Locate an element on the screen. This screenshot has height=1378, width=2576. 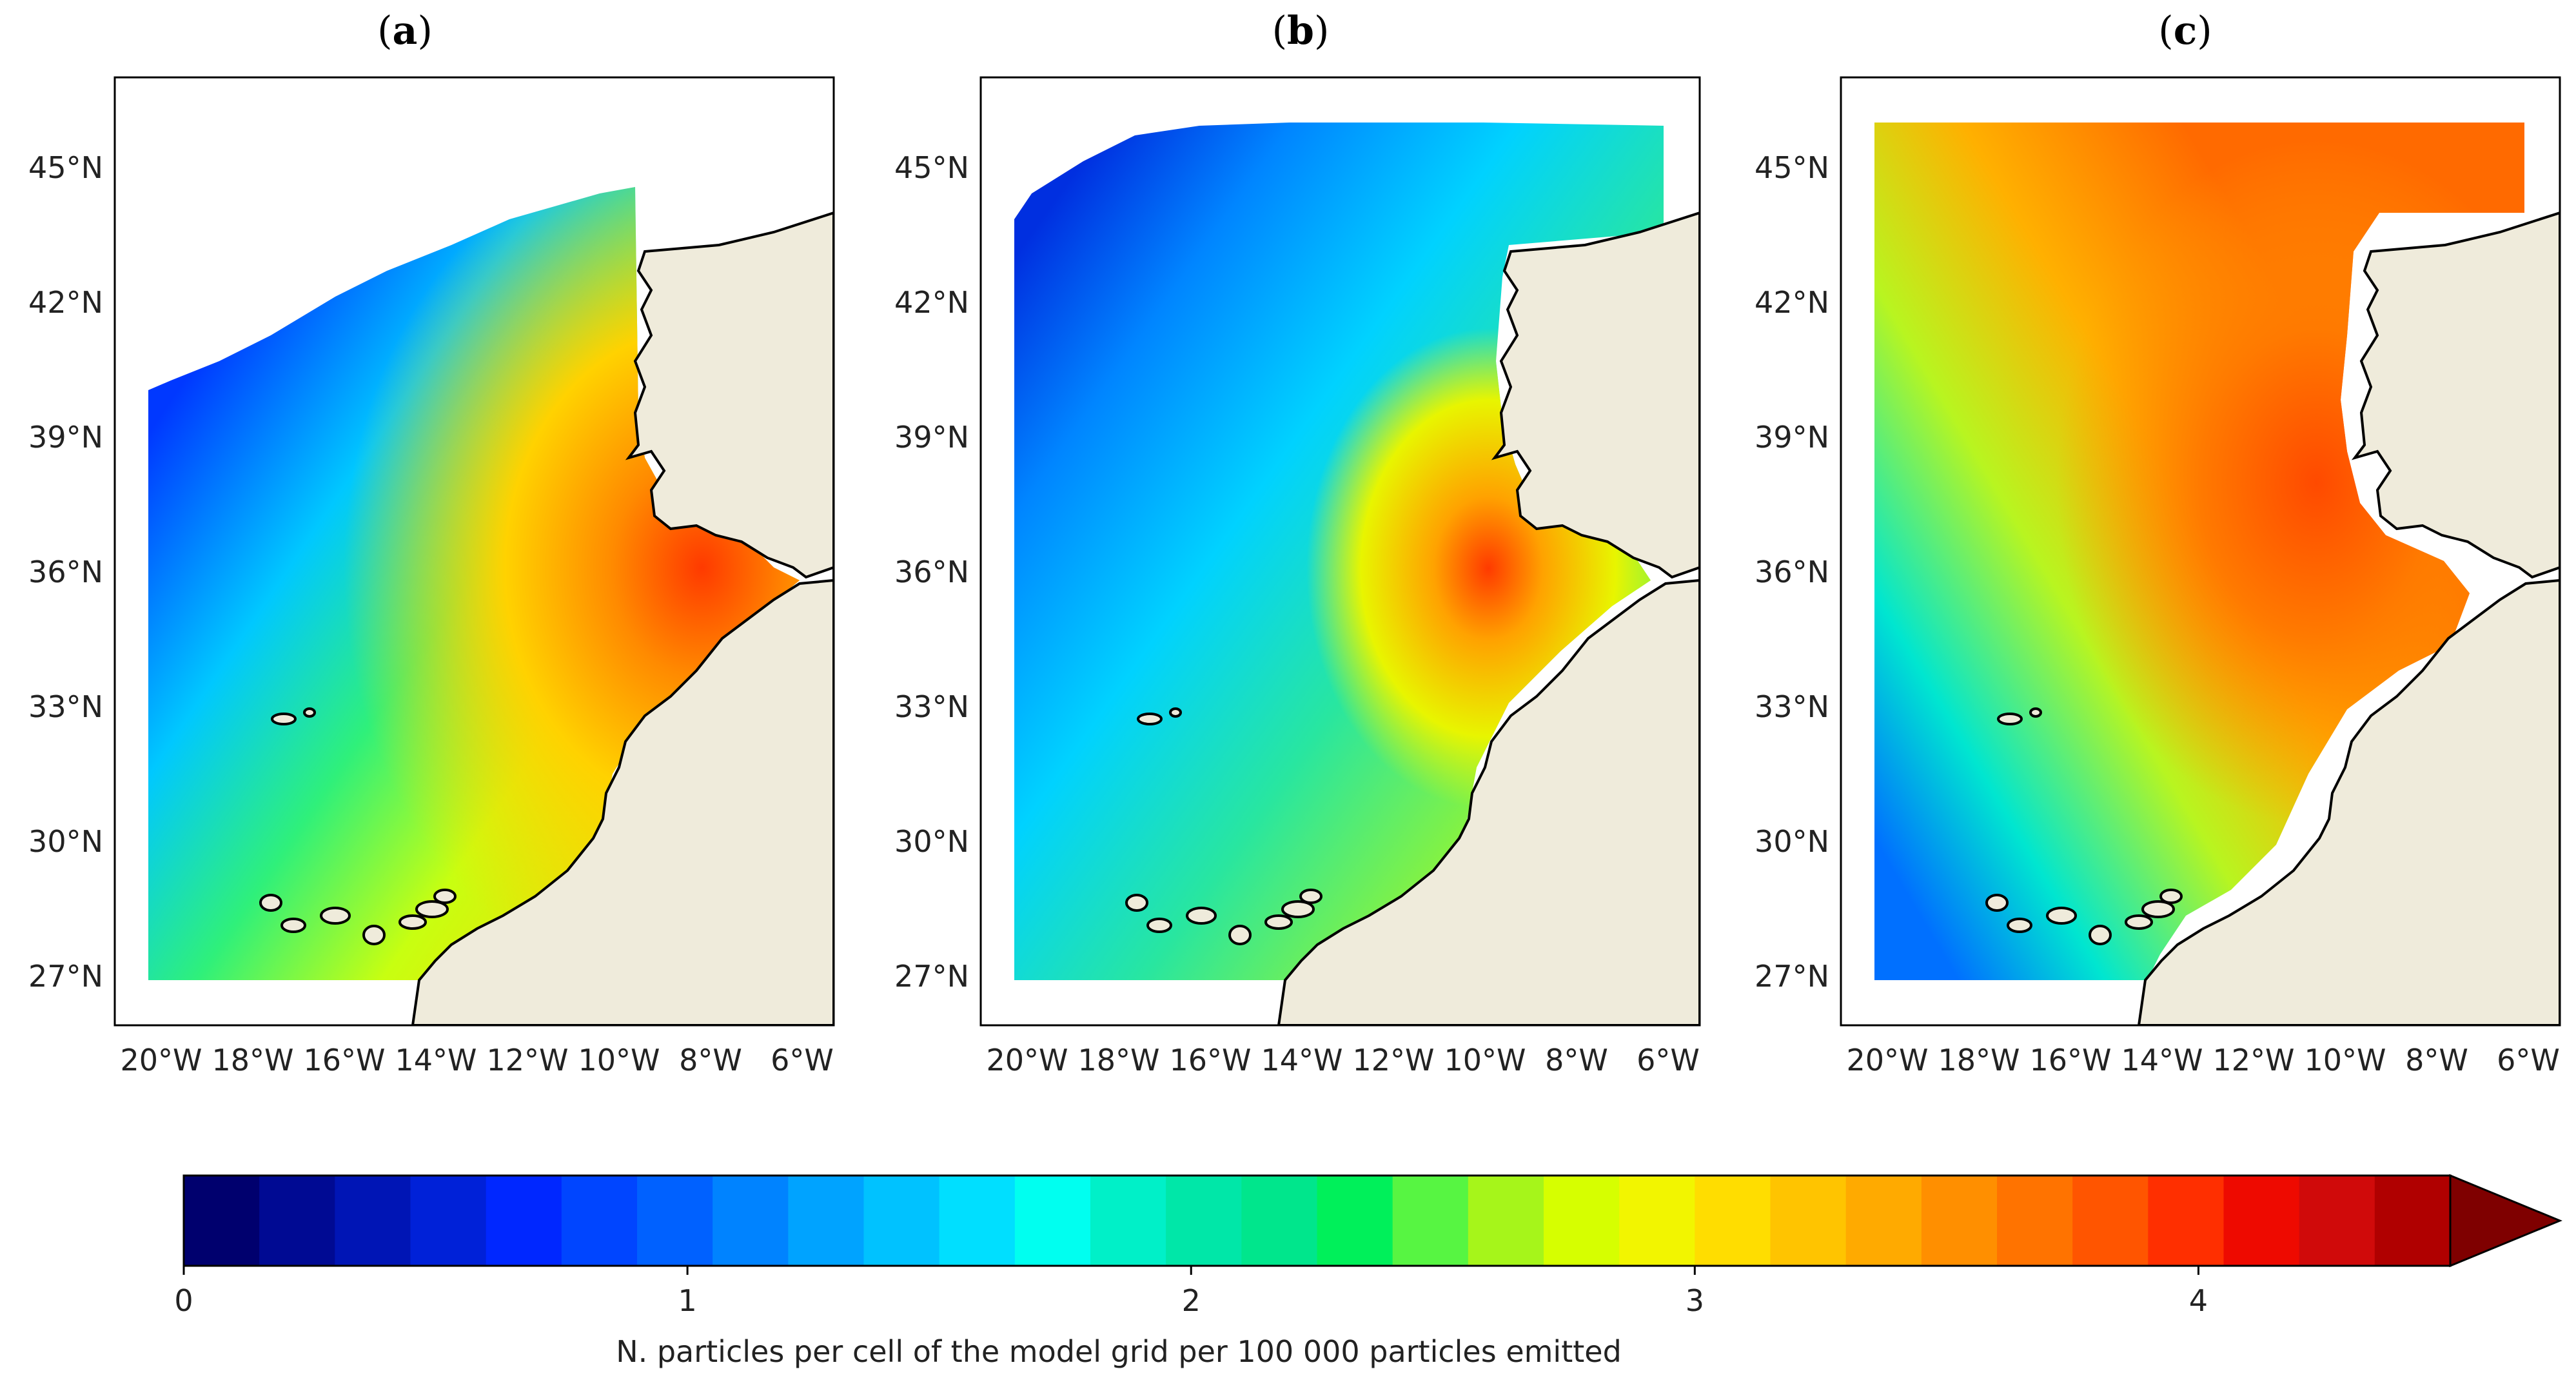
colorbar-tick-label: 2 is located at coordinates (1191, 1300).